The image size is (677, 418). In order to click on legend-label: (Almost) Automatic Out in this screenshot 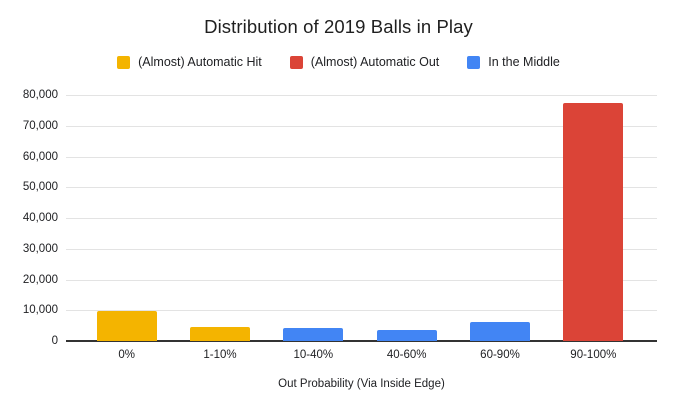, I will do `click(375, 62)`.